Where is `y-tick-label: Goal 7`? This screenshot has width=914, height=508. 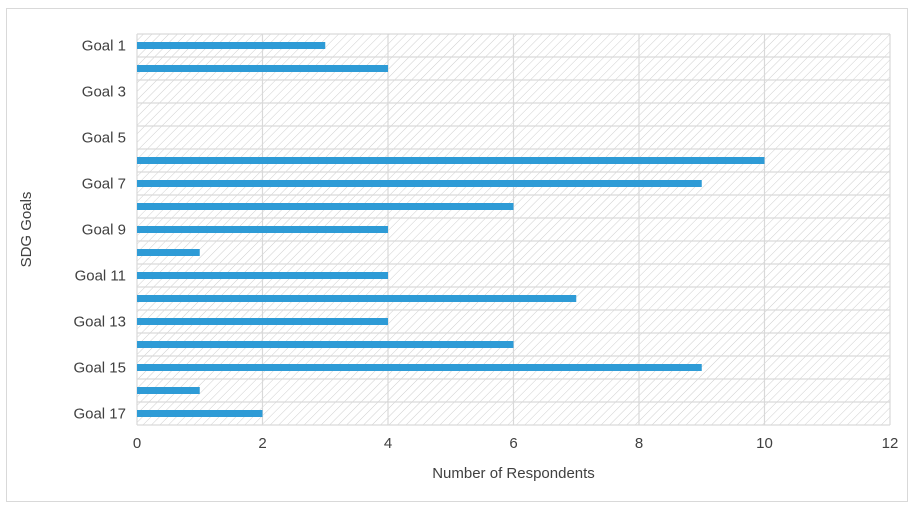 y-tick-label: Goal 7 is located at coordinates (104, 184).